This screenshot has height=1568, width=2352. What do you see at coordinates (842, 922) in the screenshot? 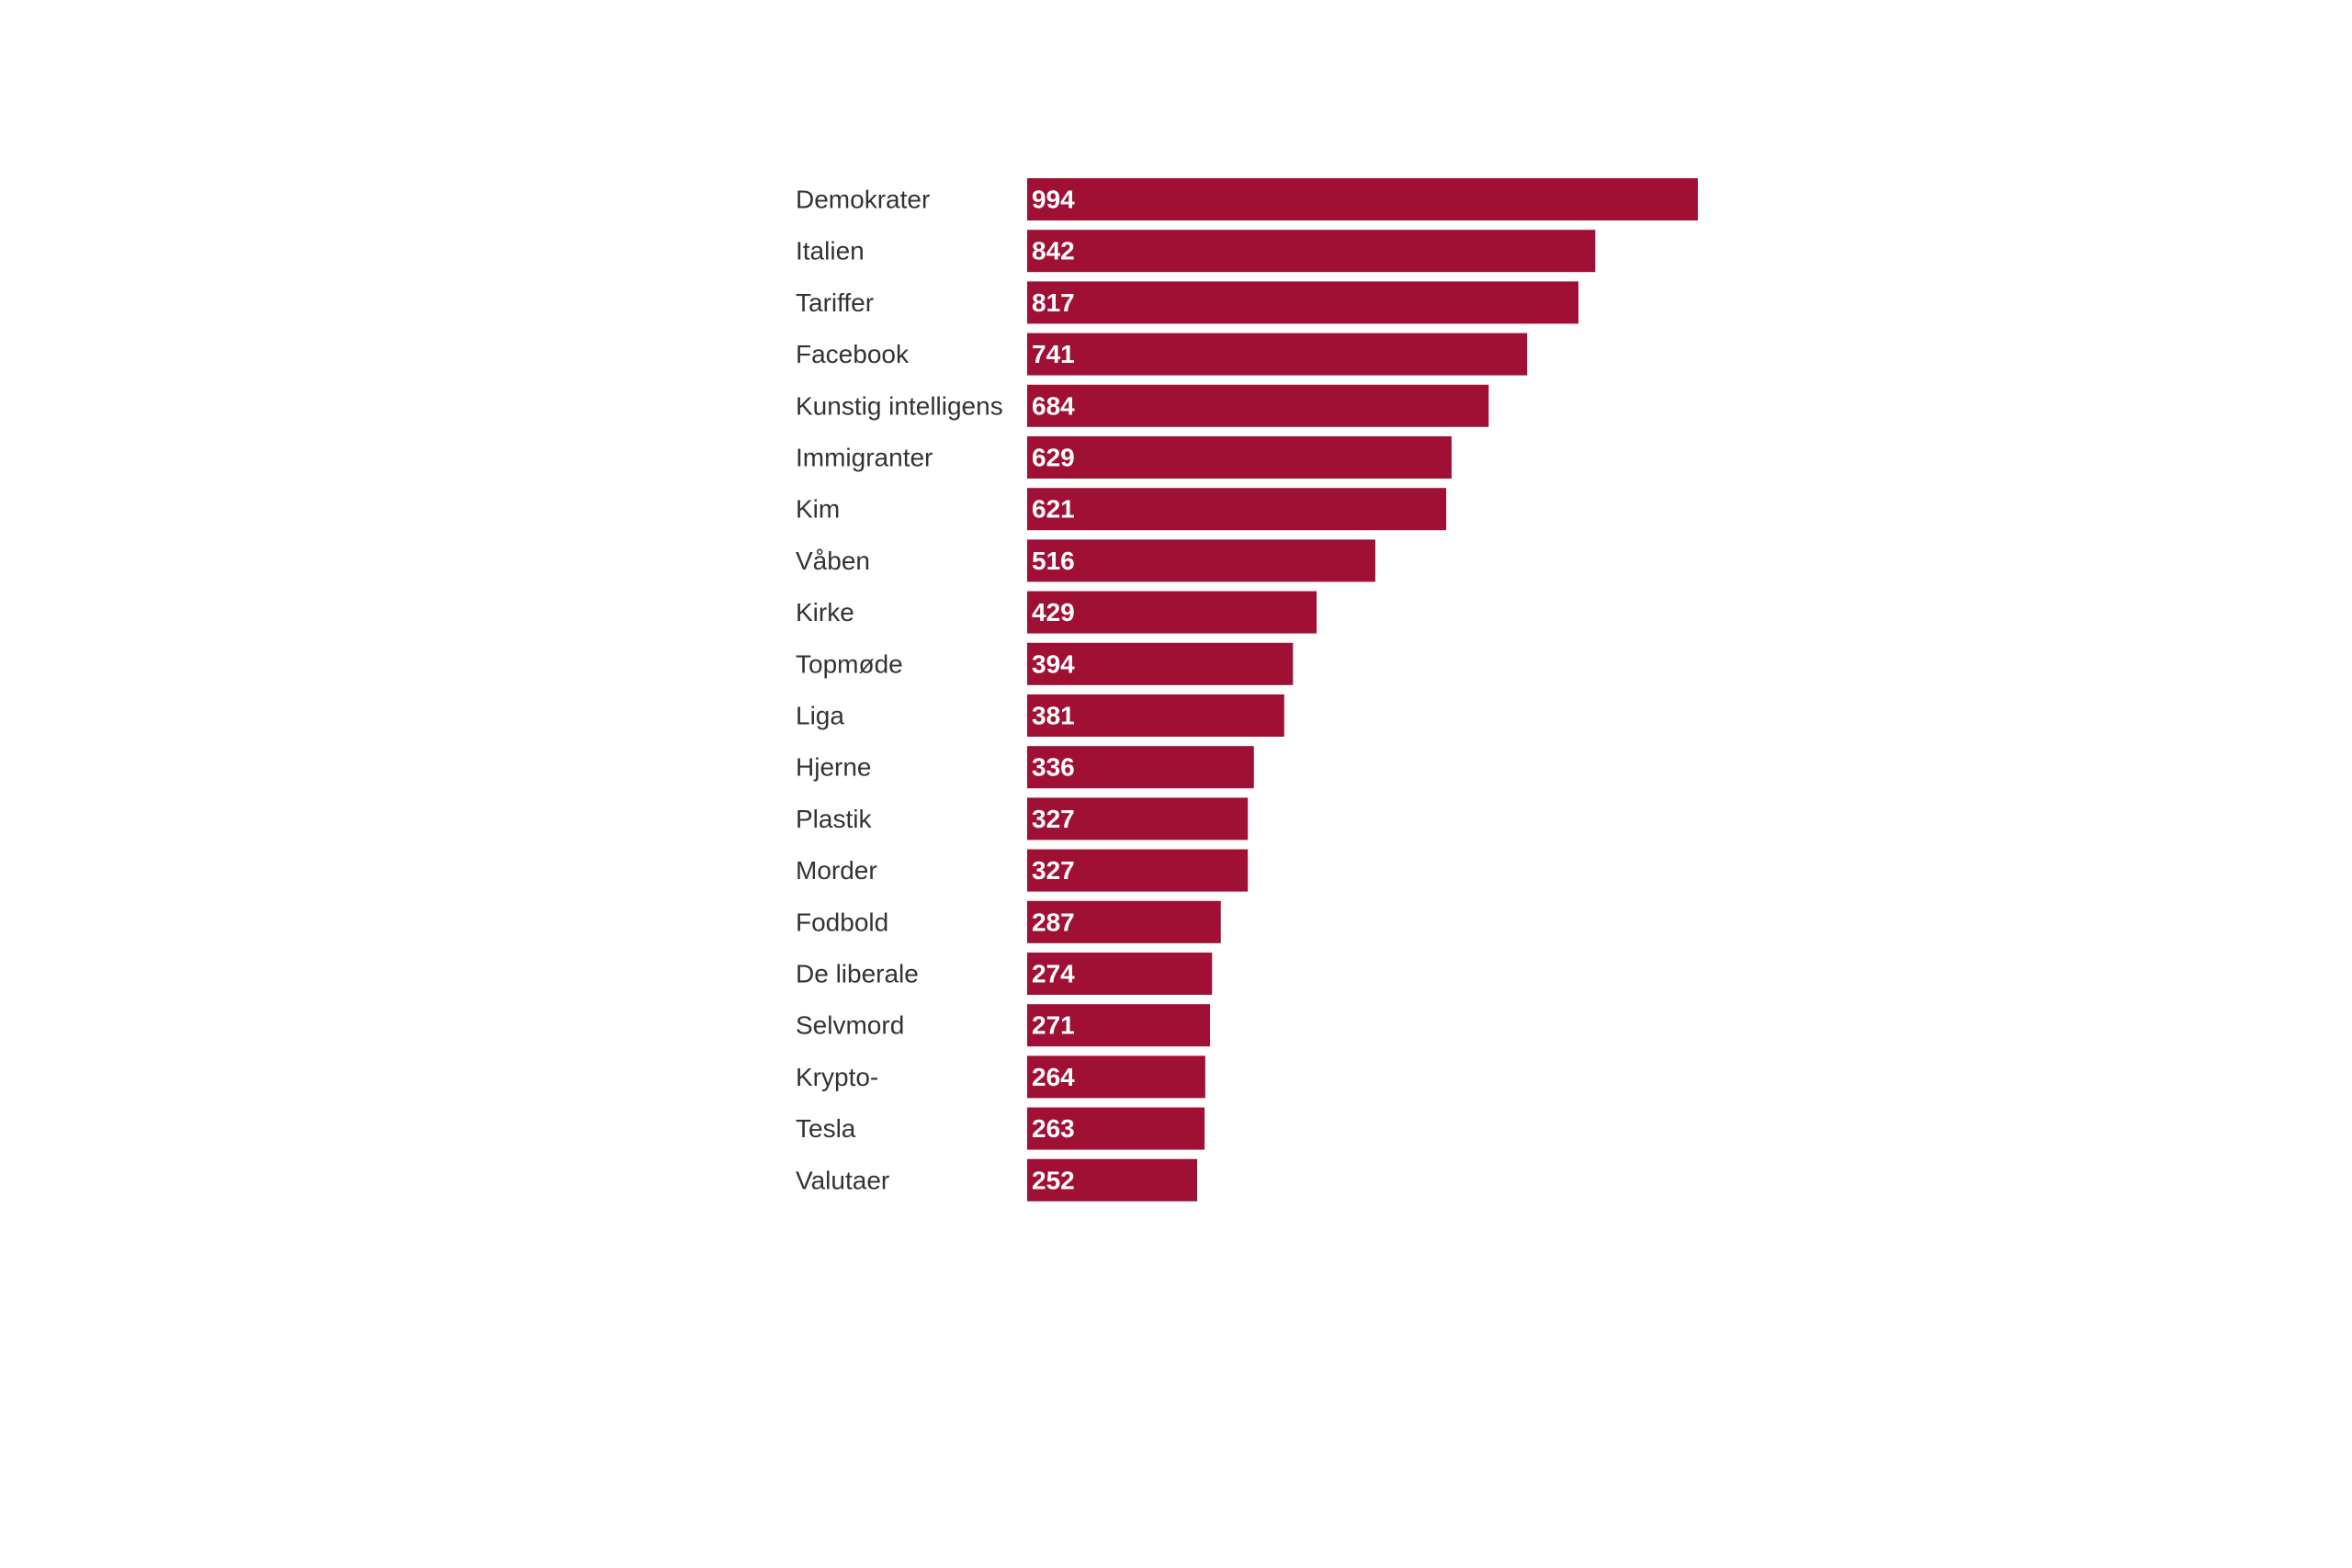
I see `category-label: Fodbold` at bounding box center [842, 922].